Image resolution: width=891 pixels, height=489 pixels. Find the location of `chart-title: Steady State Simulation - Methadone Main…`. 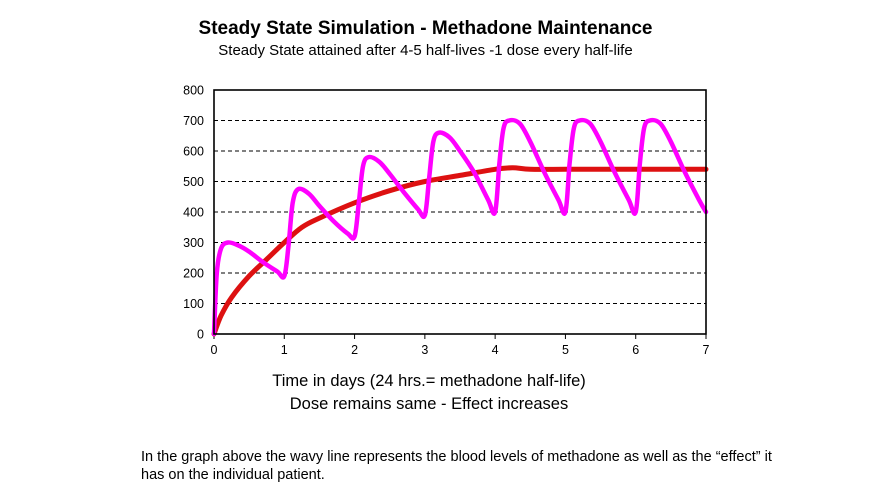

chart-title: Steady State Simulation - Methadone Main… is located at coordinates (425, 28).